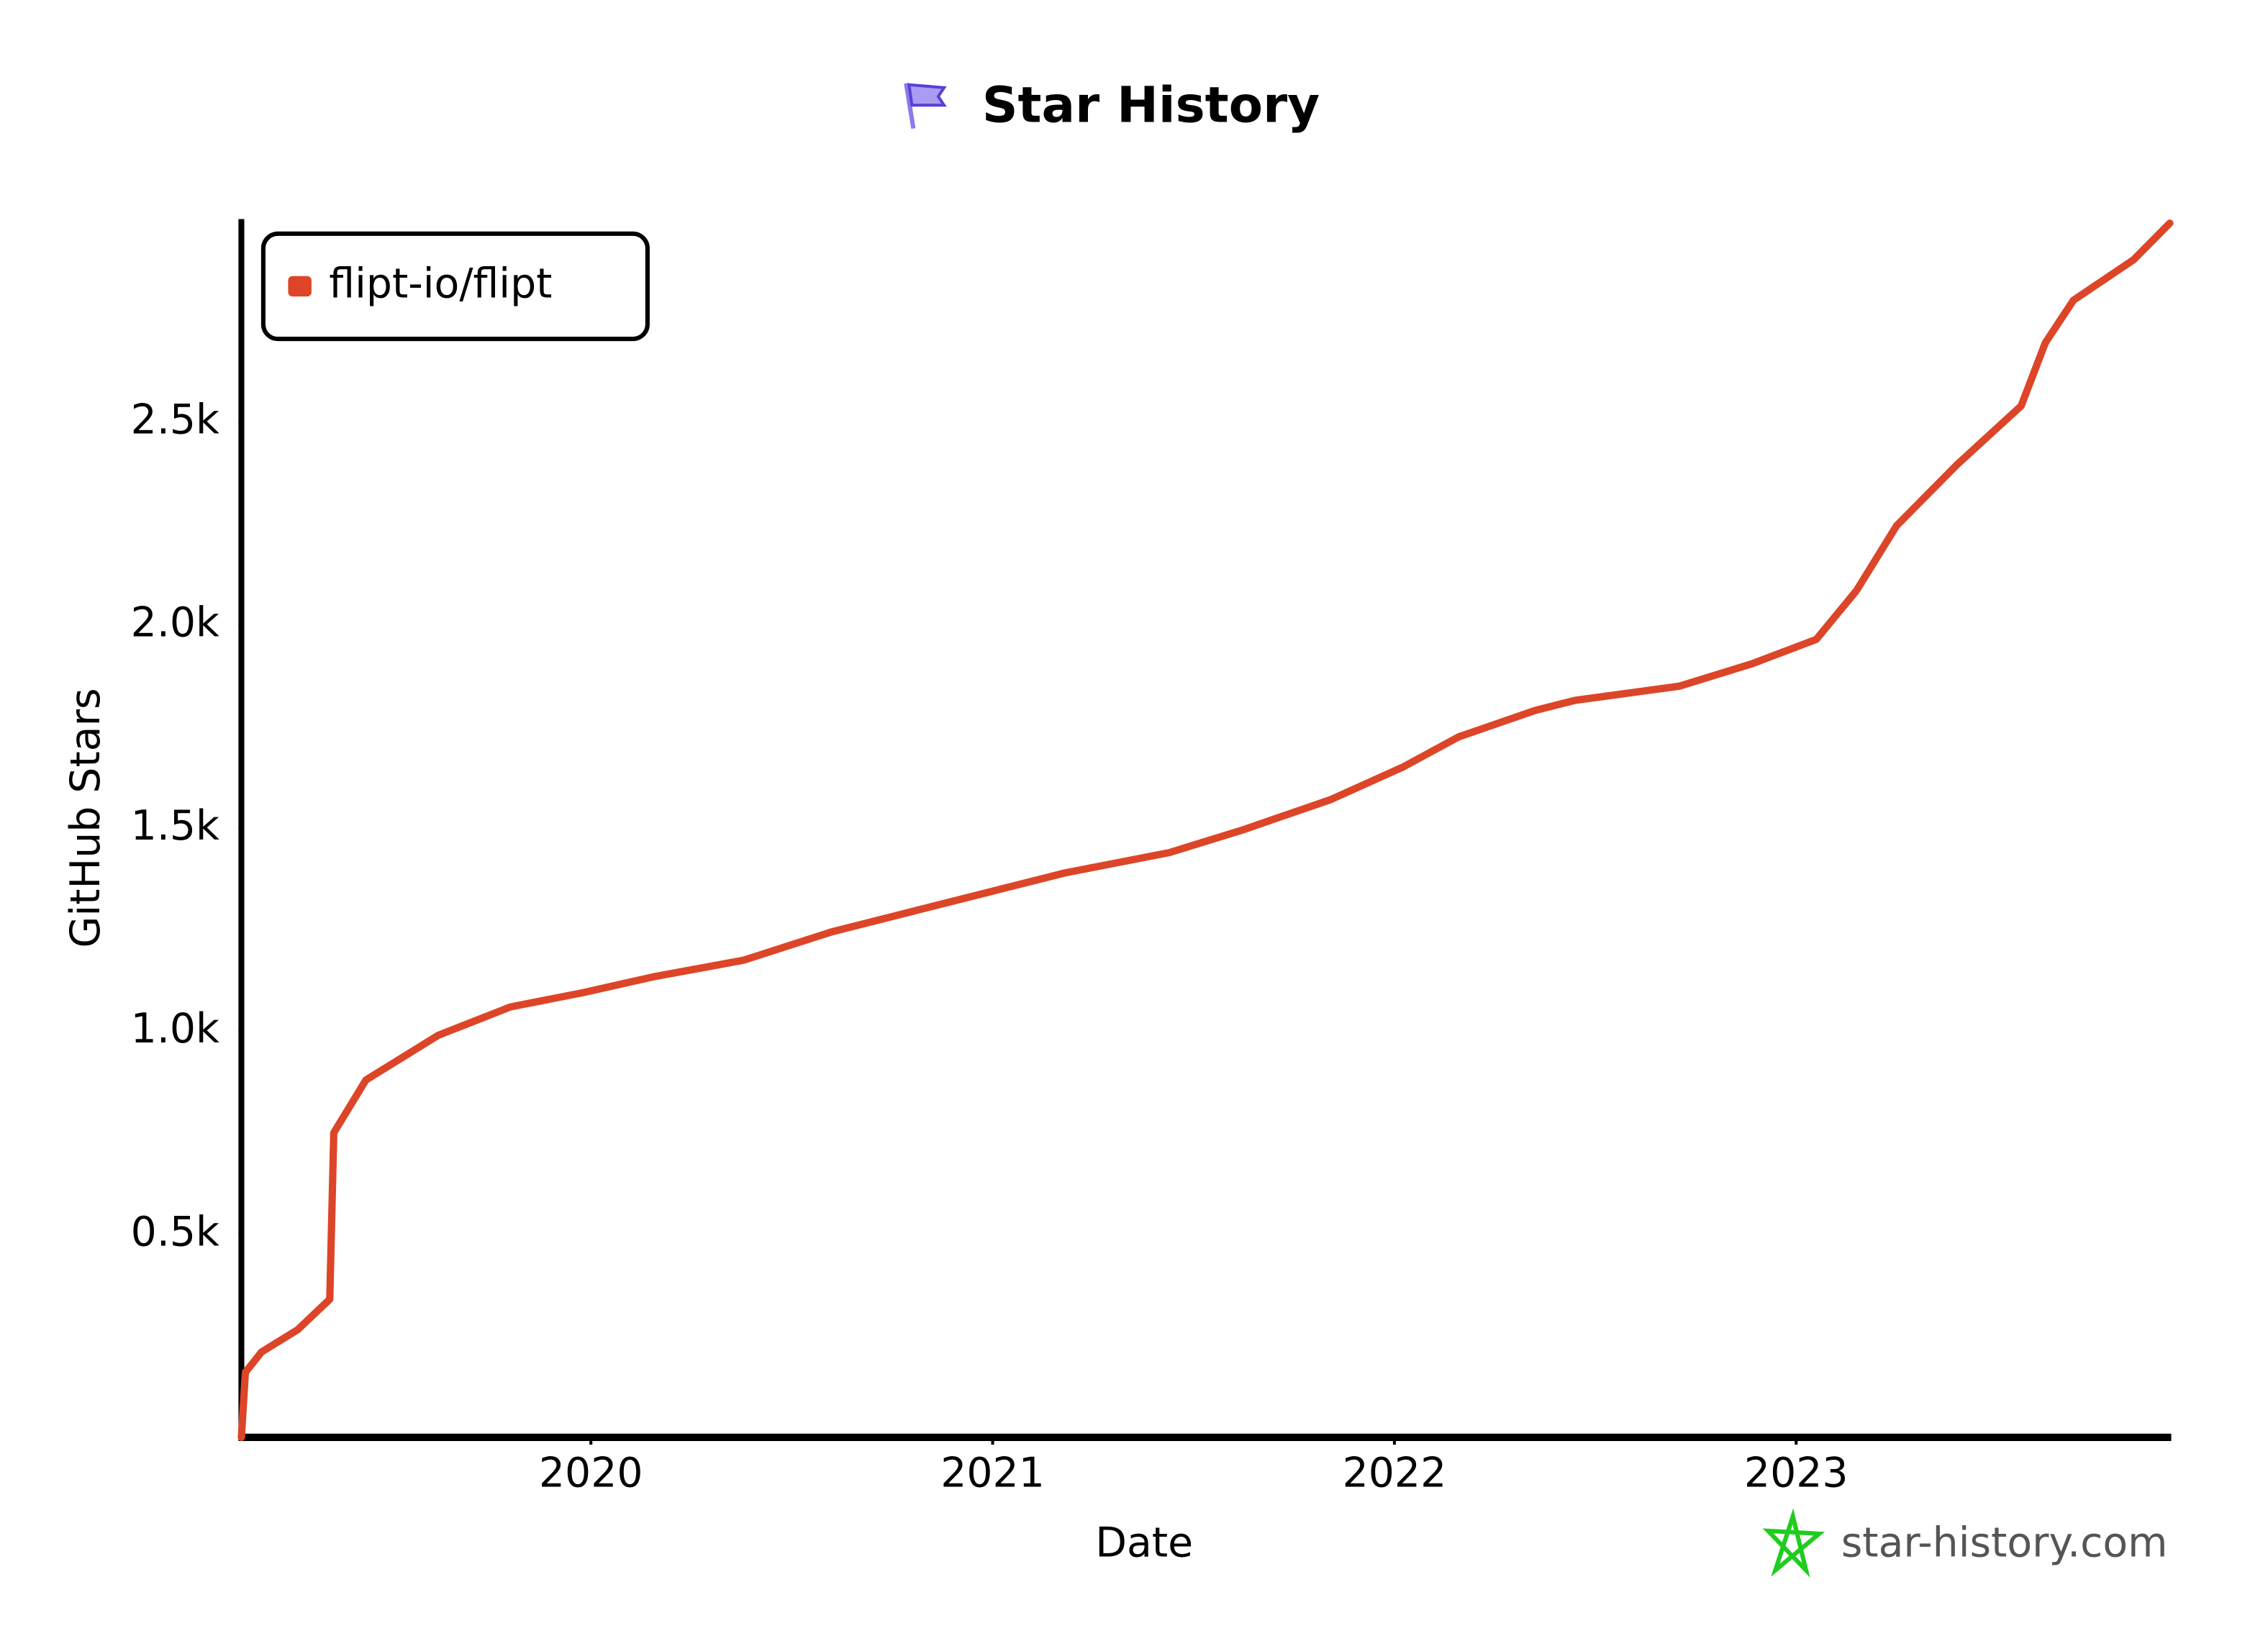 The height and width of the screenshot is (1636, 2268). What do you see at coordinates (591, 1473) in the screenshot?
I see `x-tick-label: 2020` at bounding box center [591, 1473].